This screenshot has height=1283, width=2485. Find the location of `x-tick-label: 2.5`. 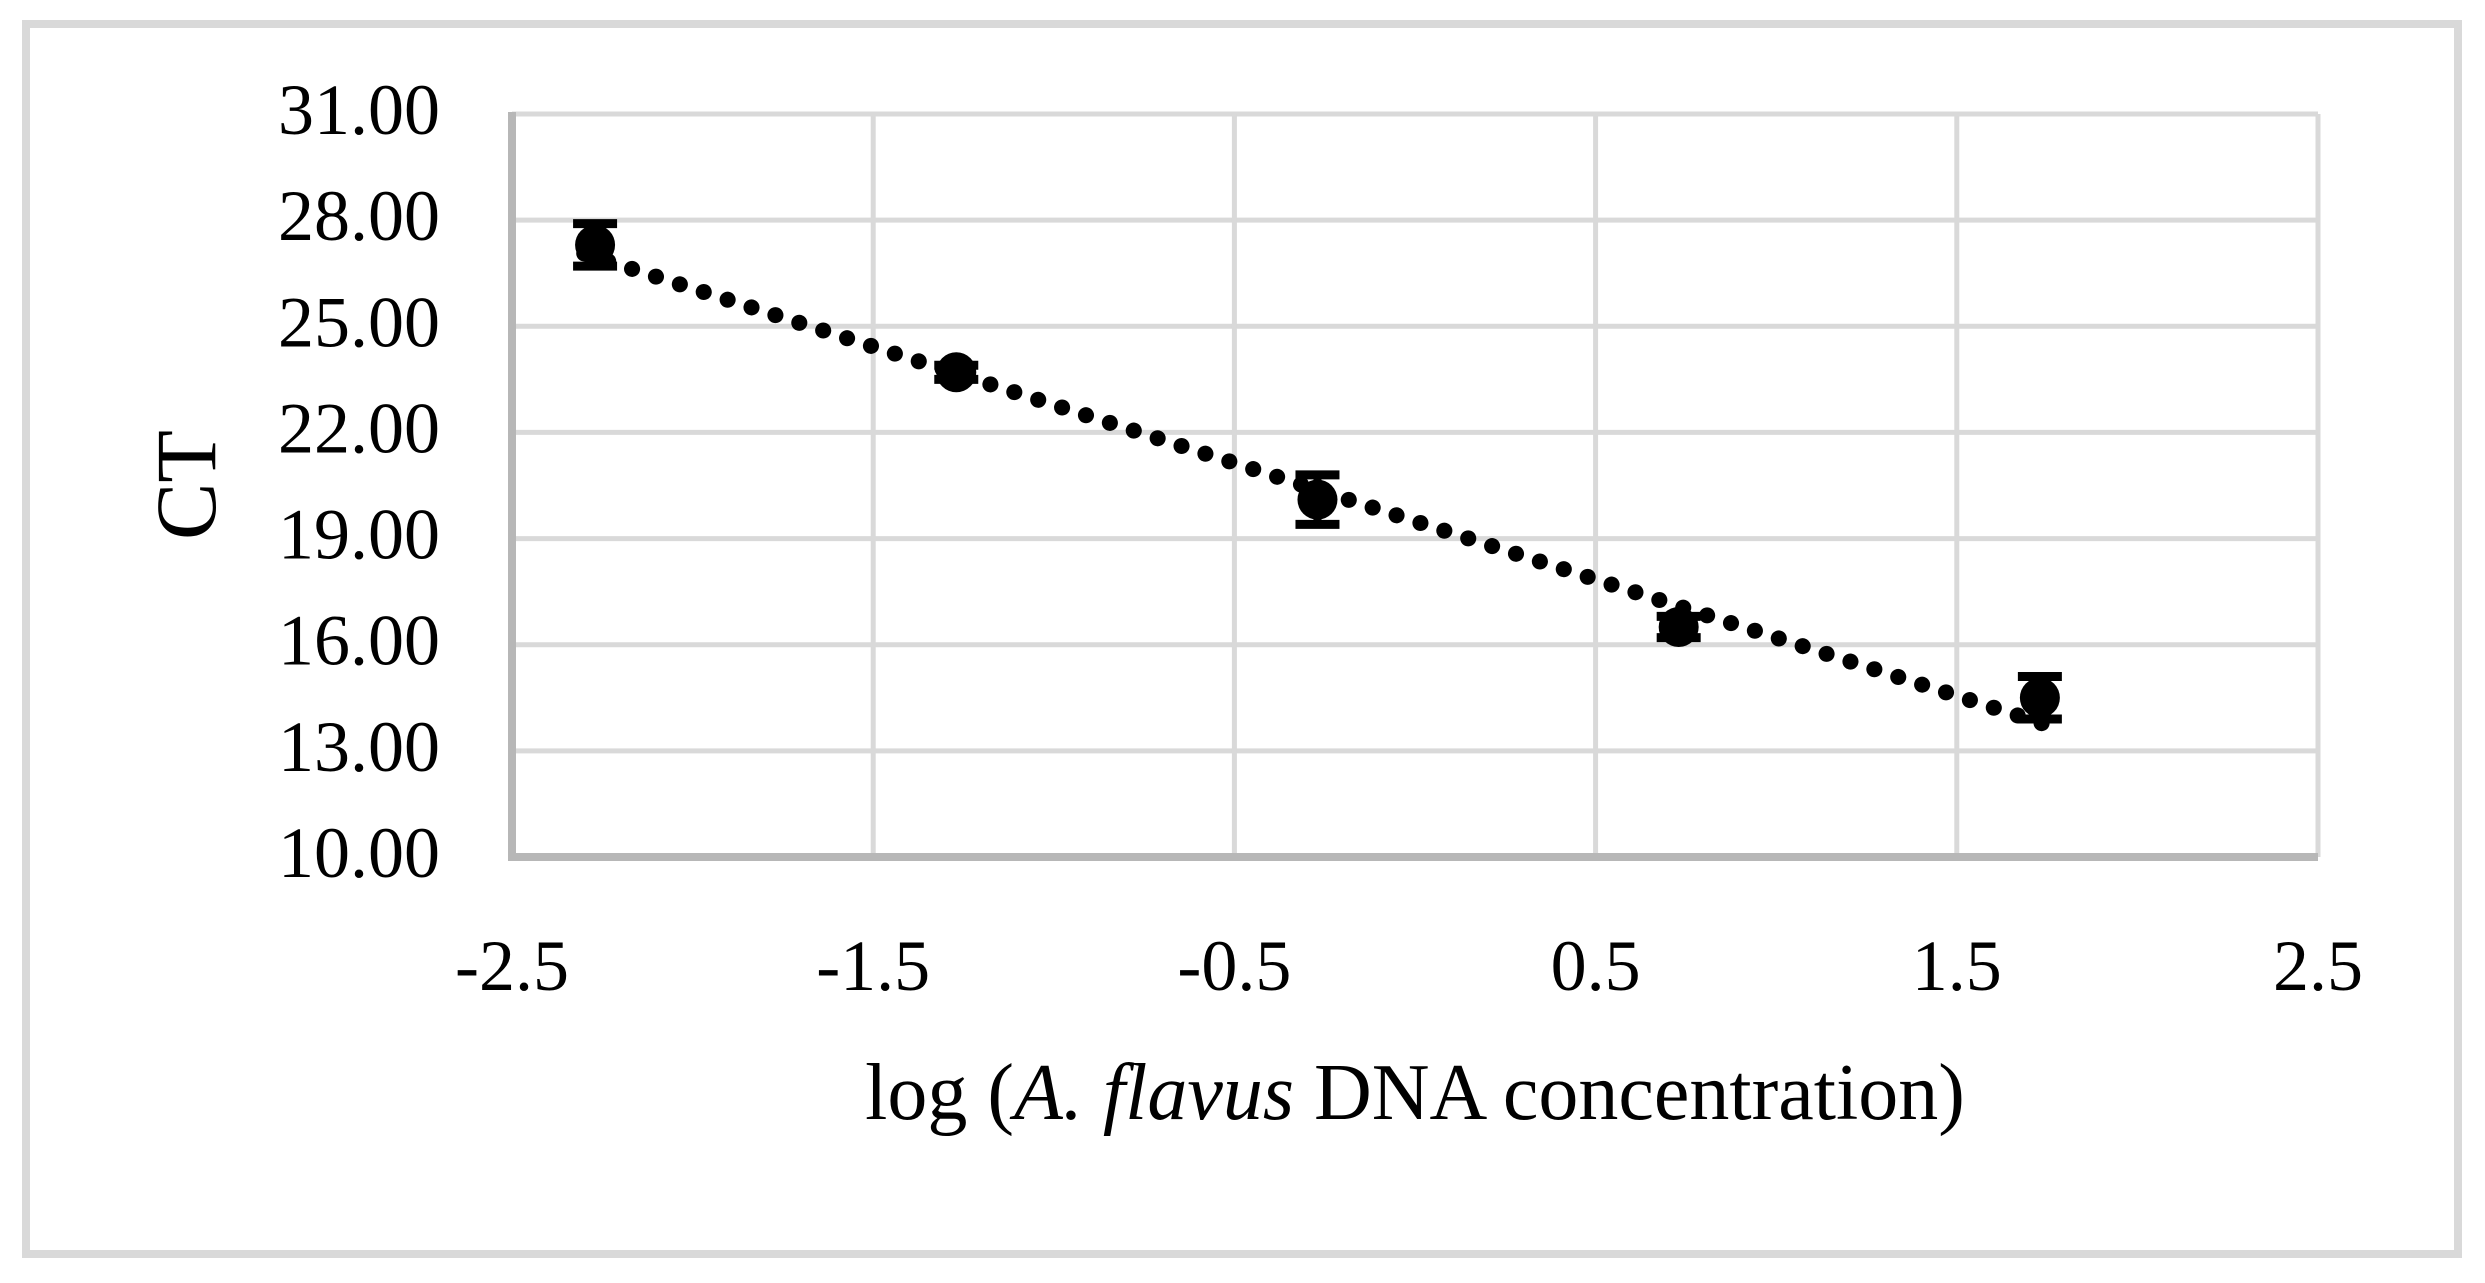

x-tick-label: 2.5 is located at coordinates (2318, 966).